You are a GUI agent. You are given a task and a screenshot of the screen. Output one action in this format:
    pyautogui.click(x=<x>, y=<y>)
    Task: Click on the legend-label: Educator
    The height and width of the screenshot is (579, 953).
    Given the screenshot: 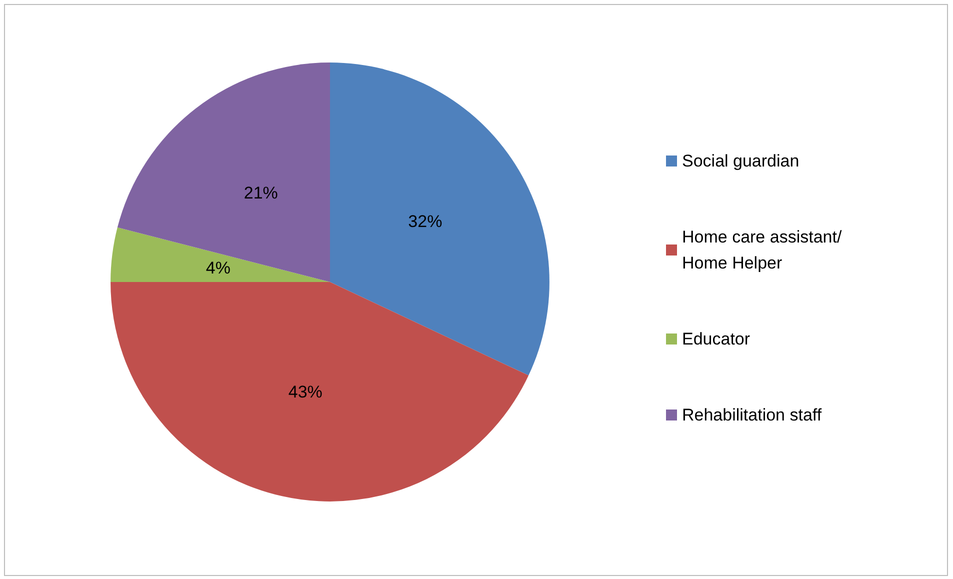 What is the action you would take?
    pyautogui.click(x=716, y=339)
    